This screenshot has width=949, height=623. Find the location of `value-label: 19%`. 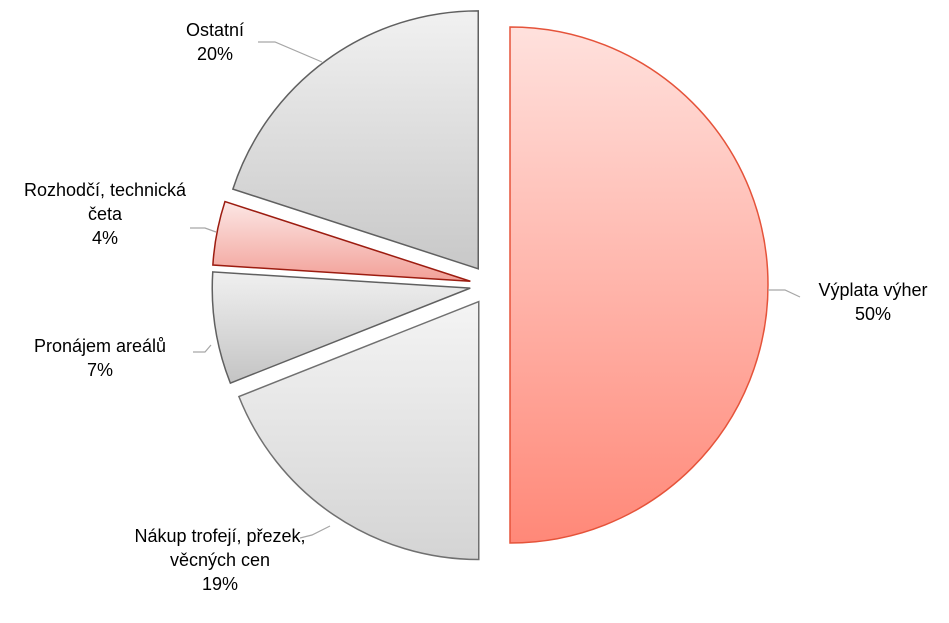

value-label: 19% is located at coordinates (220, 584).